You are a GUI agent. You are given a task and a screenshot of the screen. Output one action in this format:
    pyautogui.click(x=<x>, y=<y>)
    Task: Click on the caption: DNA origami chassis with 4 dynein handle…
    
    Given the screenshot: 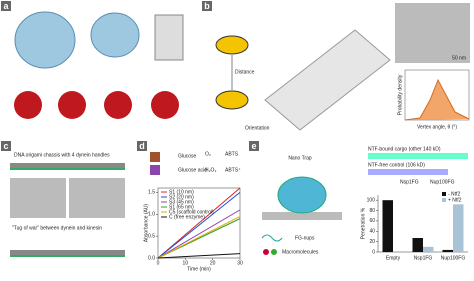 What is the action you would take?
    pyautogui.click(x=62, y=155)
    